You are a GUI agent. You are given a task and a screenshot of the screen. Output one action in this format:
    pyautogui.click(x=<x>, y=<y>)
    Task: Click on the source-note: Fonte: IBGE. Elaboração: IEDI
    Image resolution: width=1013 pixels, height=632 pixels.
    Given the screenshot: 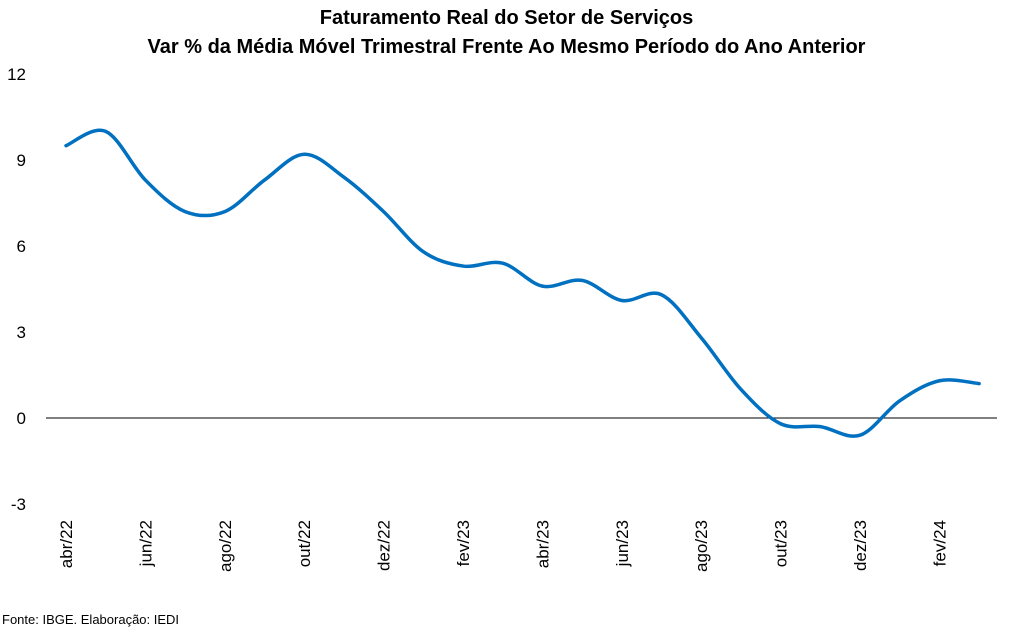 What is the action you would take?
    pyautogui.click(x=91, y=619)
    